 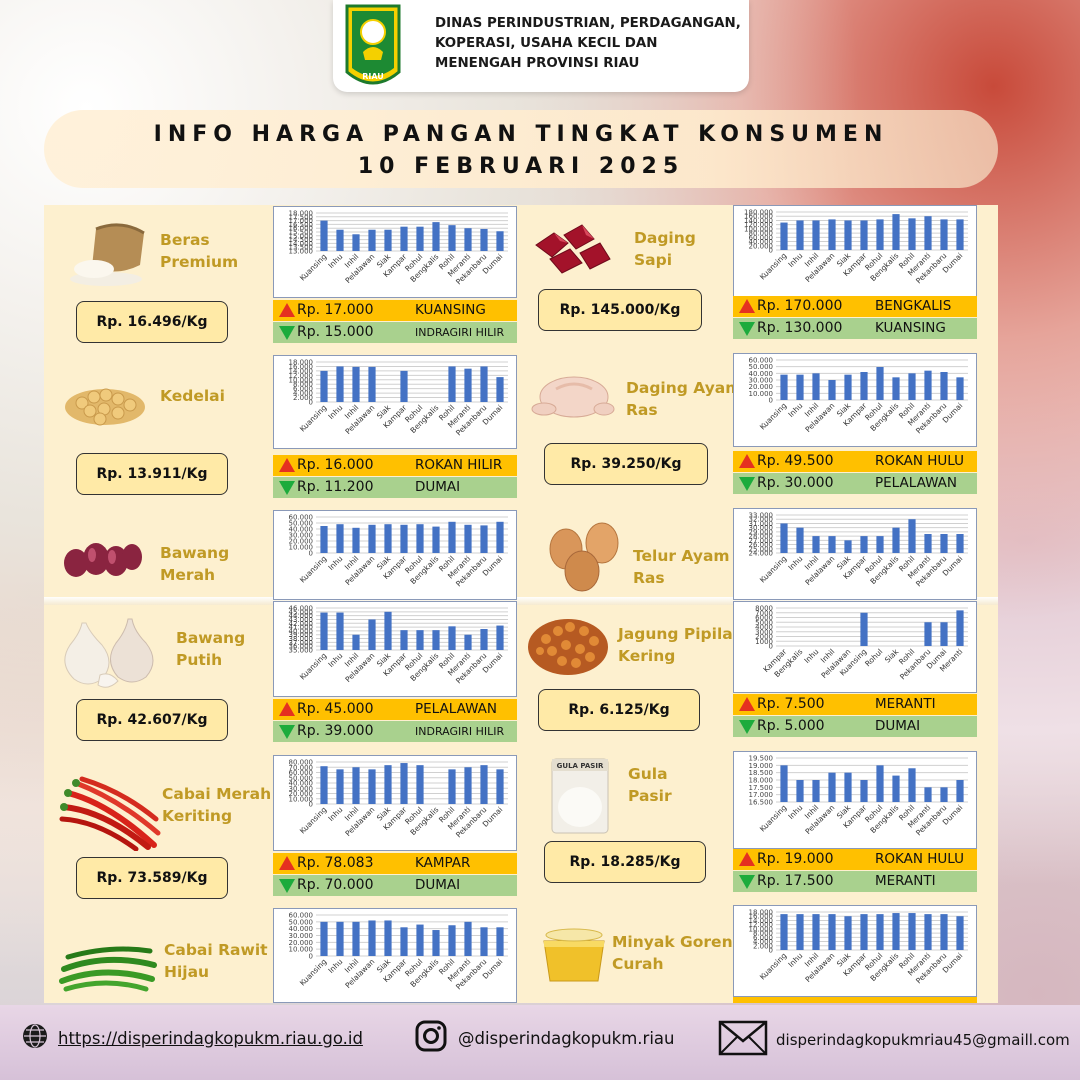 I want to click on y-tick-label: 36.000, so click(x=301, y=647).